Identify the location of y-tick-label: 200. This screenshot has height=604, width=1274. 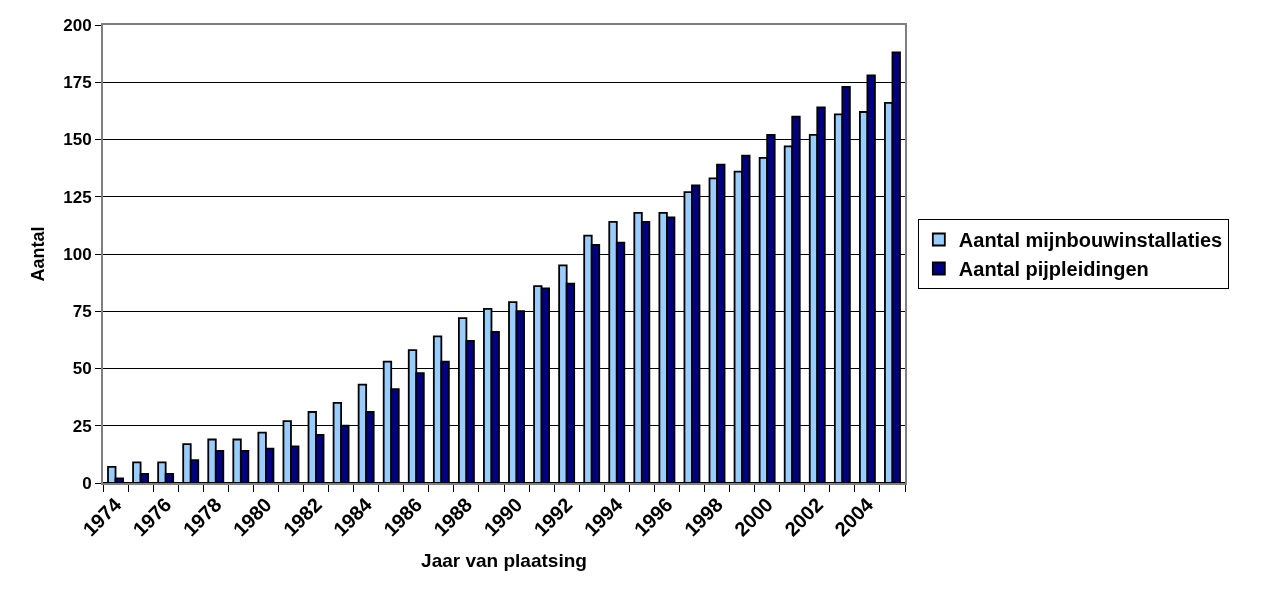
(77, 25).